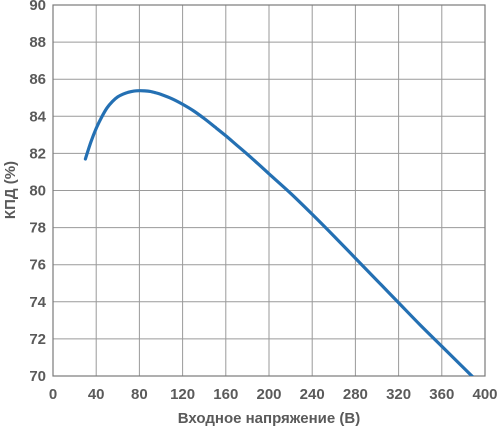 The image size is (500, 431). What do you see at coordinates (37, 153) in the screenshot?
I see `y-tick-label: 82` at bounding box center [37, 153].